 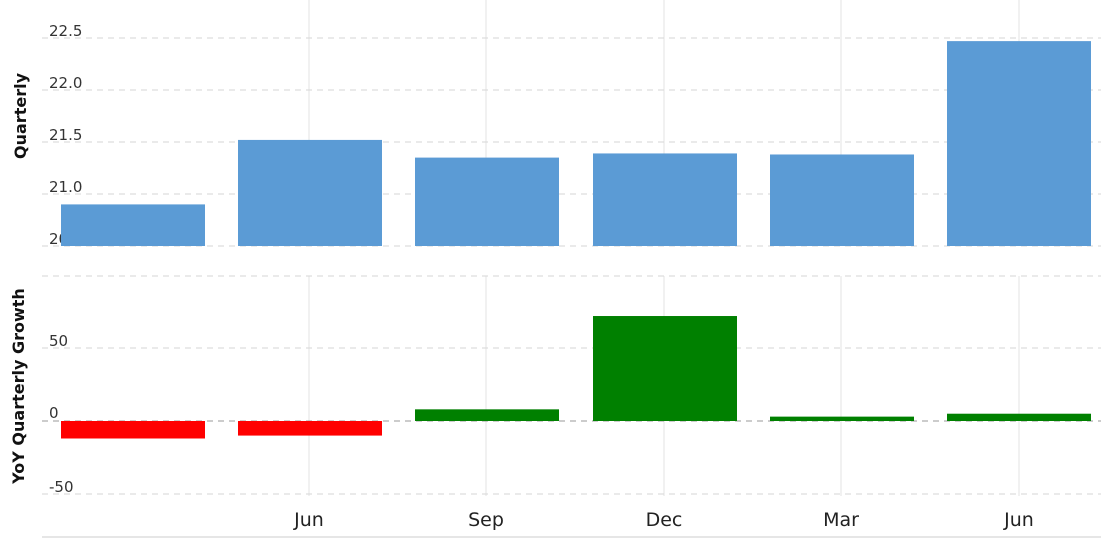 I want to click on yoy-y-tick: 50, so click(x=58, y=341).